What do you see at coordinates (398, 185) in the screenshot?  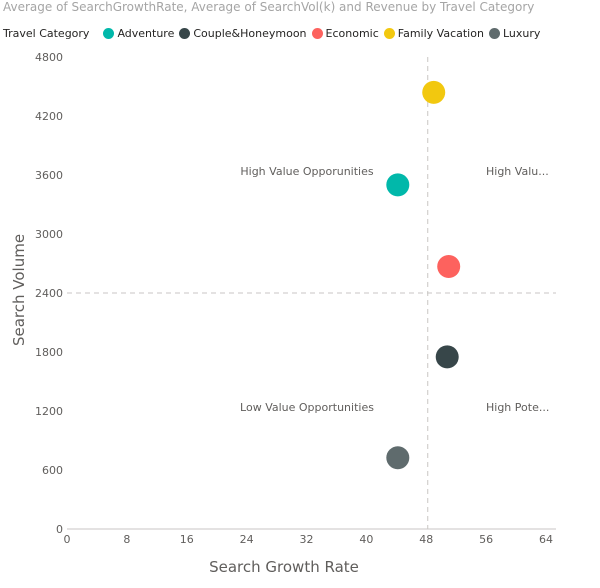 I see `data-point-adventure` at bounding box center [398, 185].